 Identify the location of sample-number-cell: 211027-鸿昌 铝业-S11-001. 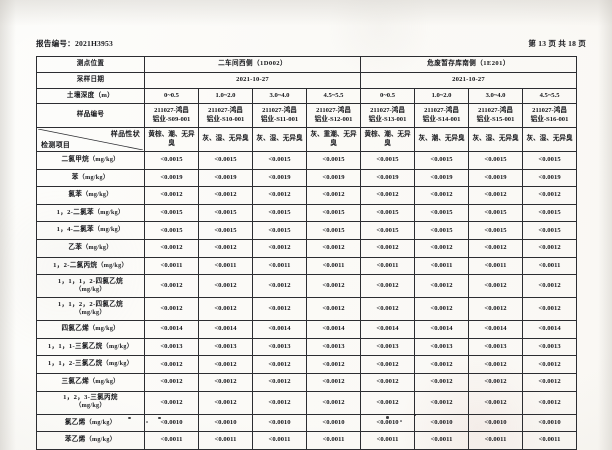
(279, 115).